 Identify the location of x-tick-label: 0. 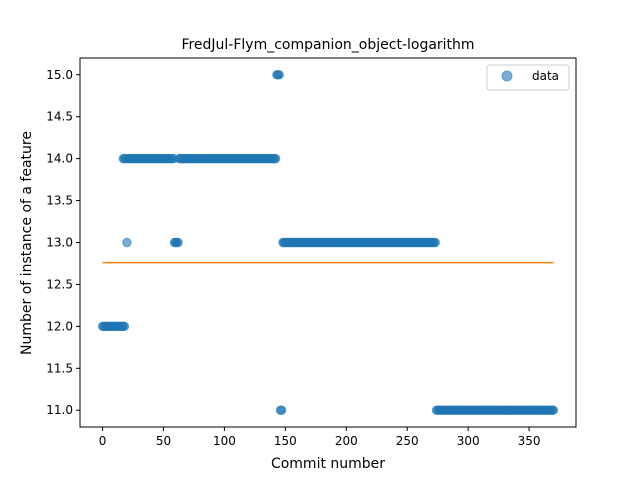
(103, 441).